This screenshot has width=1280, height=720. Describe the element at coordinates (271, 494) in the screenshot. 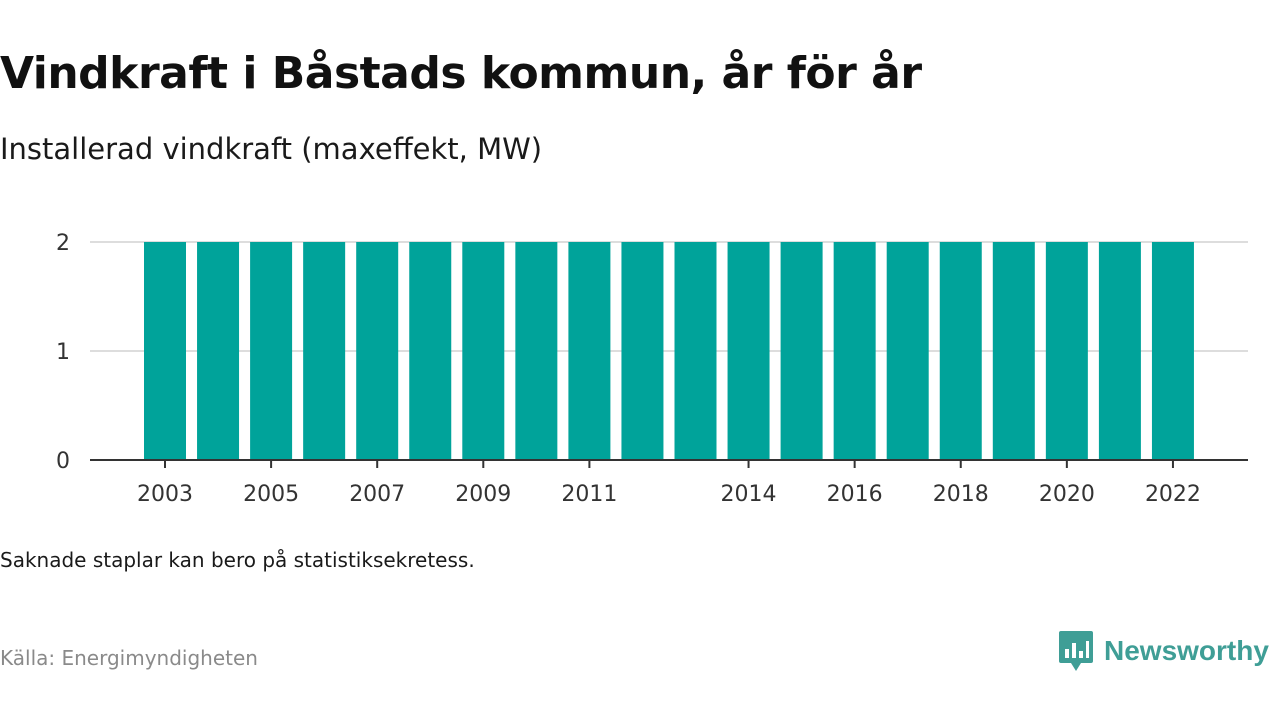

I see `x-tick-label: 2005` at that location.